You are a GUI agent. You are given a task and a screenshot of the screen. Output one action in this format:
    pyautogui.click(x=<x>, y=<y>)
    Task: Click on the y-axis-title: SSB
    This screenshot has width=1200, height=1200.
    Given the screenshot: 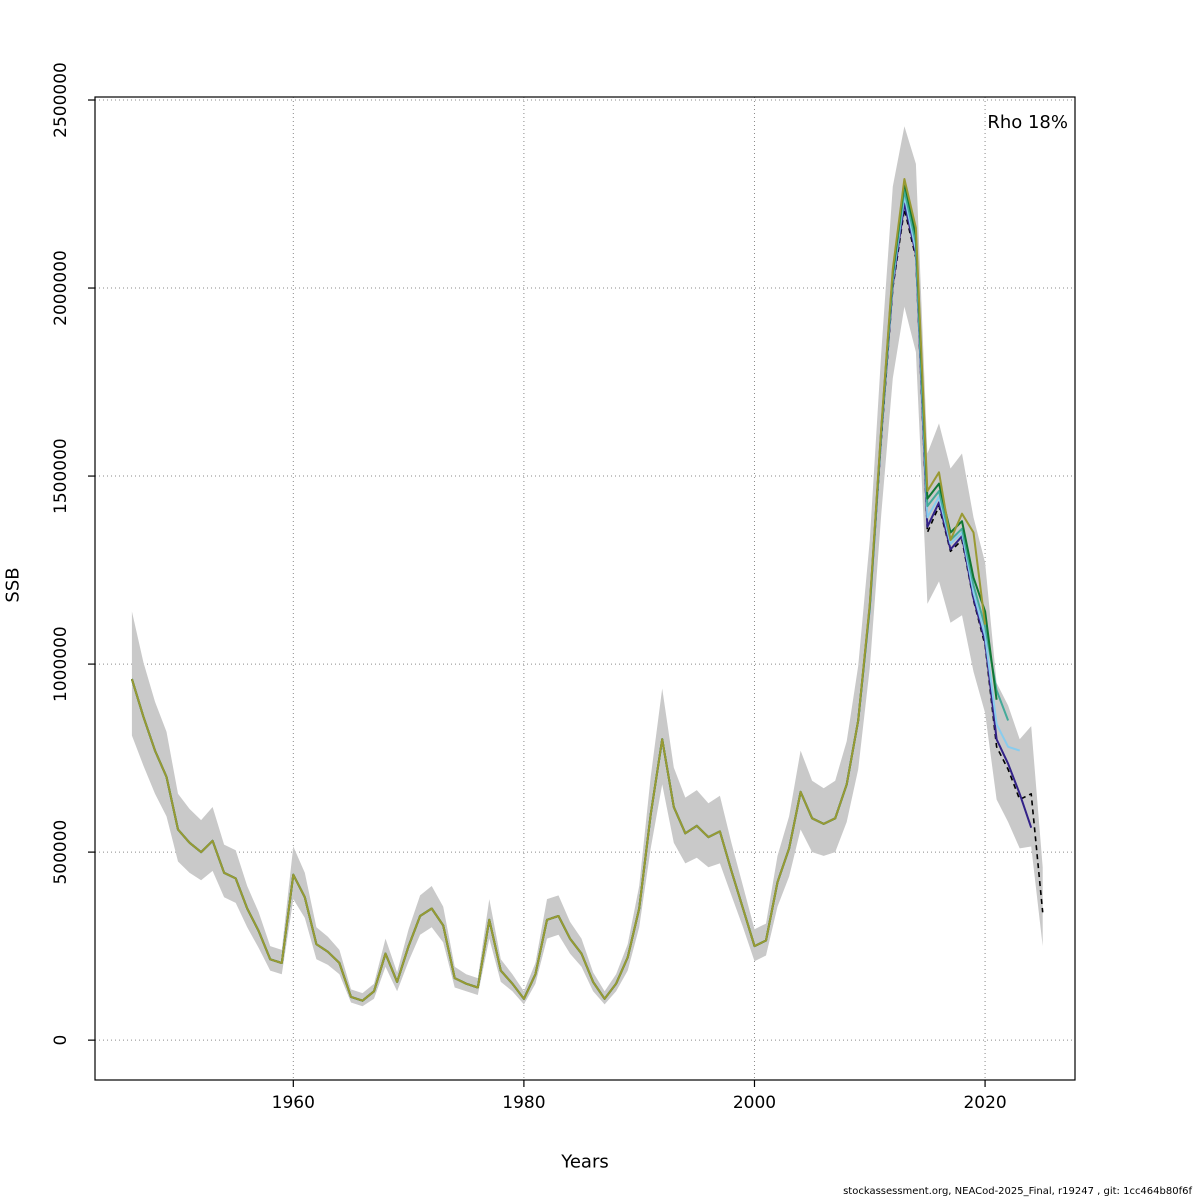 What is the action you would take?
    pyautogui.click(x=13, y=585)
    